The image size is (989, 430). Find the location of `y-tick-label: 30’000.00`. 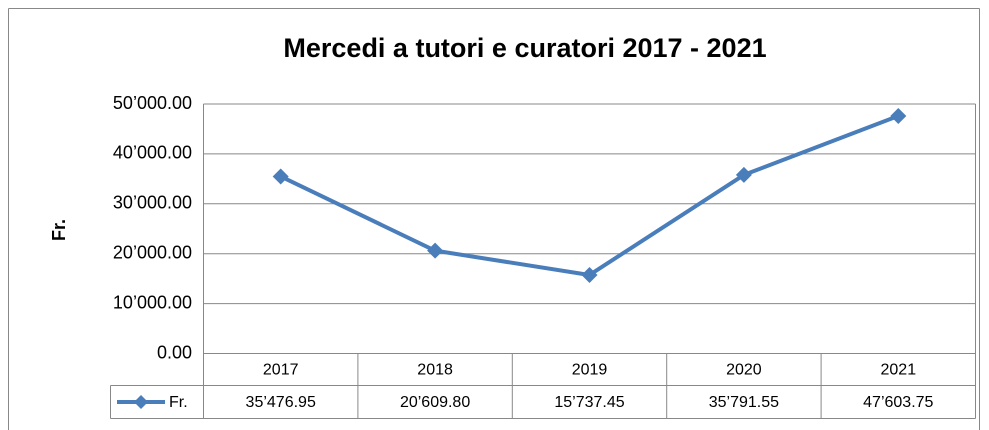

y-tick-label: 30’000.00 is located at coordinates (152, 203).